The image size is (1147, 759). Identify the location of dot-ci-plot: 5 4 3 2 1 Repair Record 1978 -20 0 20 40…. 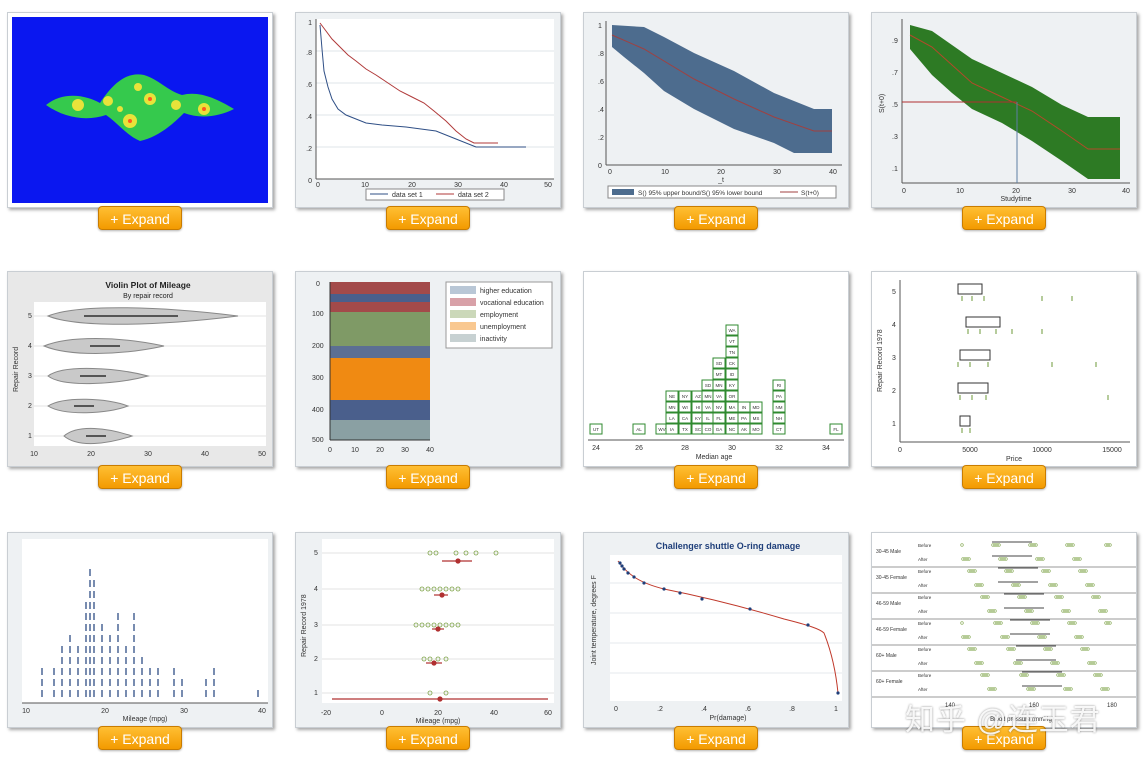
(428, 630).